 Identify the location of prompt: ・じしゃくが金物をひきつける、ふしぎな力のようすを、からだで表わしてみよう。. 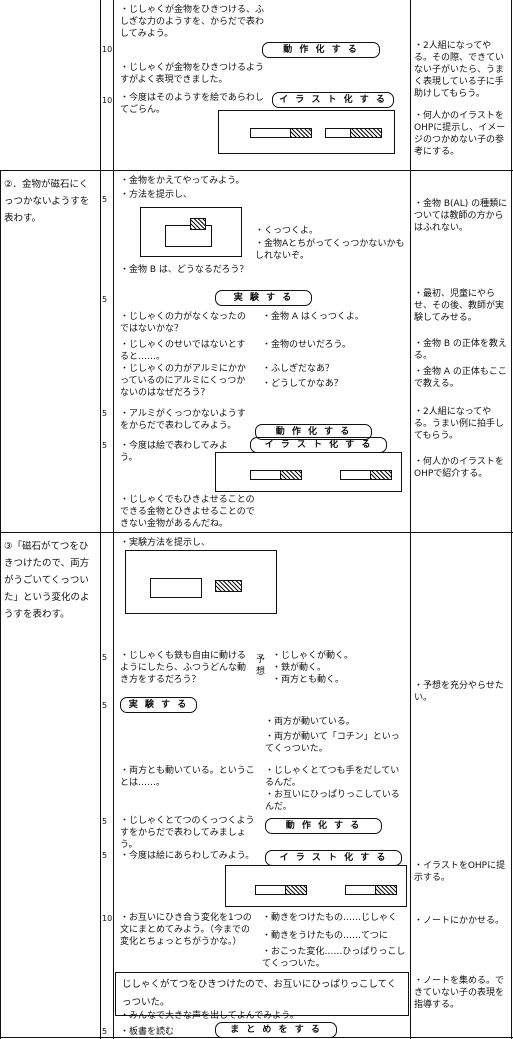
(192, 22).